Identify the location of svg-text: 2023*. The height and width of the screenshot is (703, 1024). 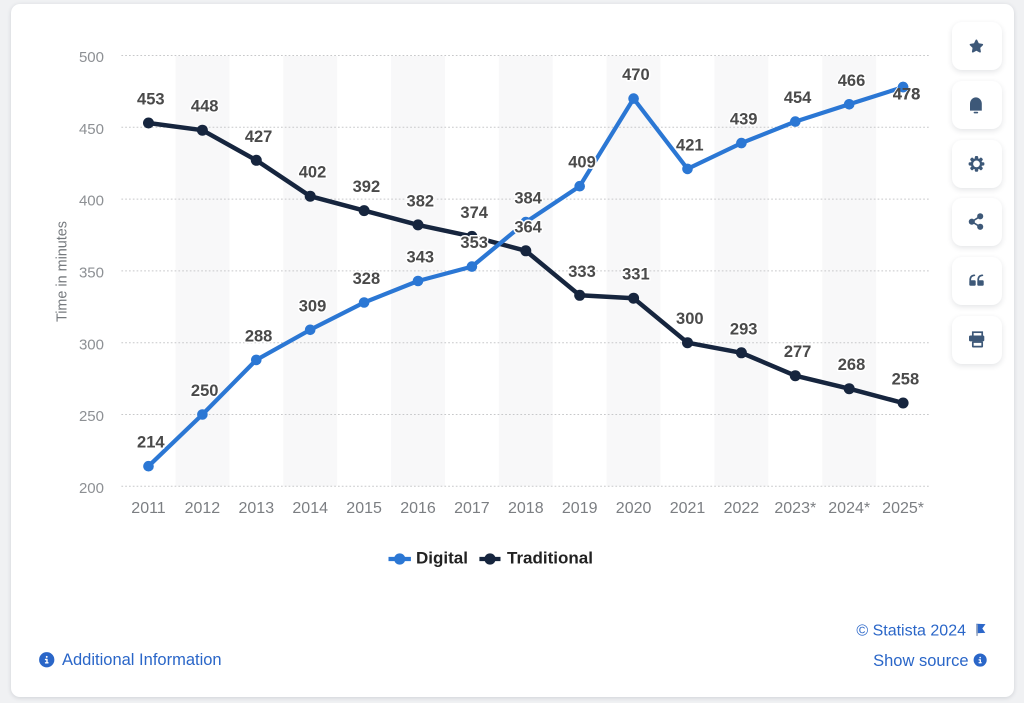
(795, 508).